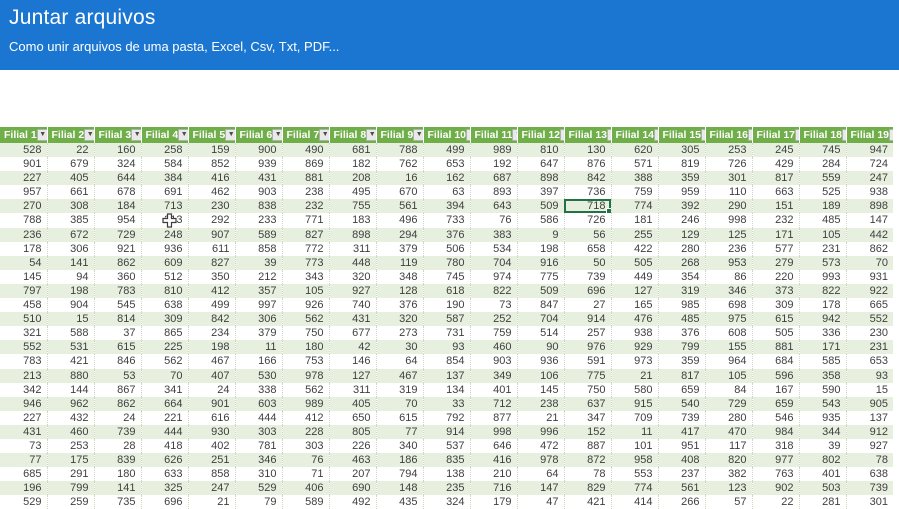  I want to click on cell: 247, so click(869, 178).